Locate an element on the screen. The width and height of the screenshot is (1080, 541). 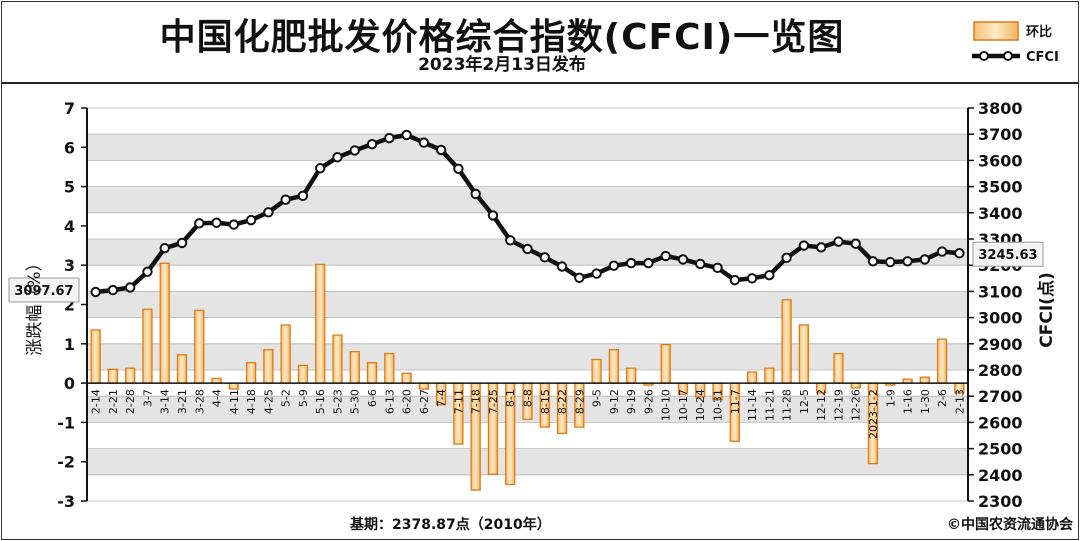
annotation-first-value: 3097.67 is located at coordinates (43, 291).